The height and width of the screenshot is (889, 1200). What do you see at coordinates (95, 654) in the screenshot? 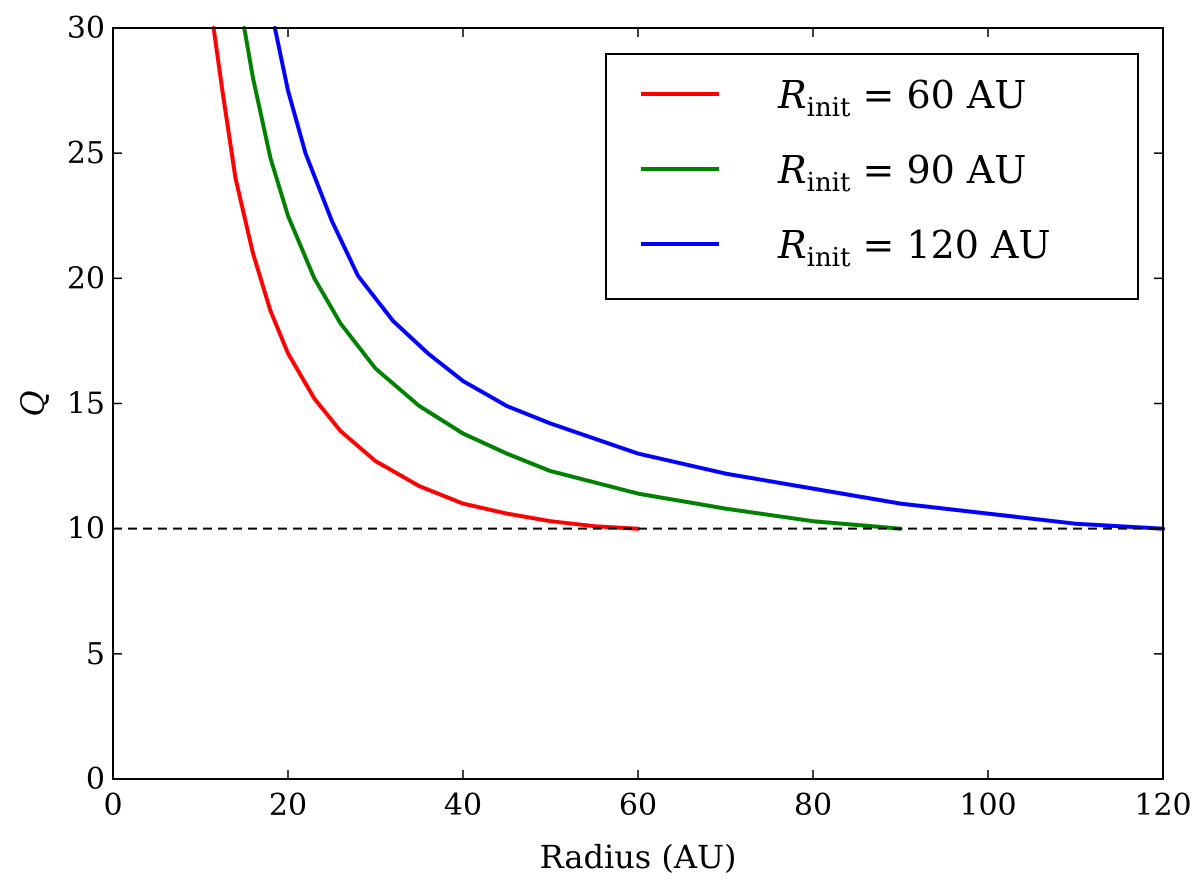
I see `y-tick-label: 5` at bounding box center [95, 654].